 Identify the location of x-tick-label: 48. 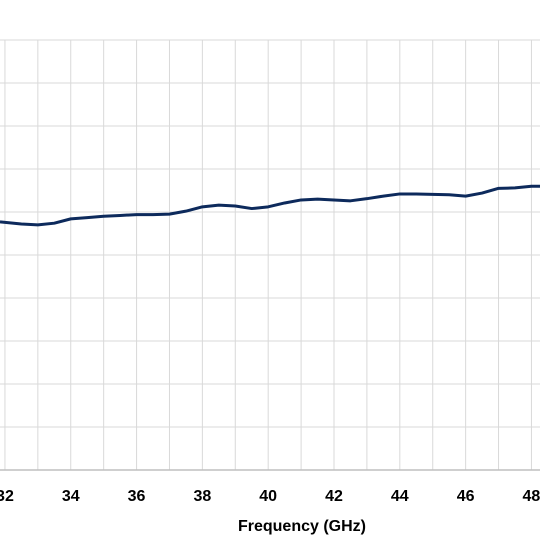
(531, 496).